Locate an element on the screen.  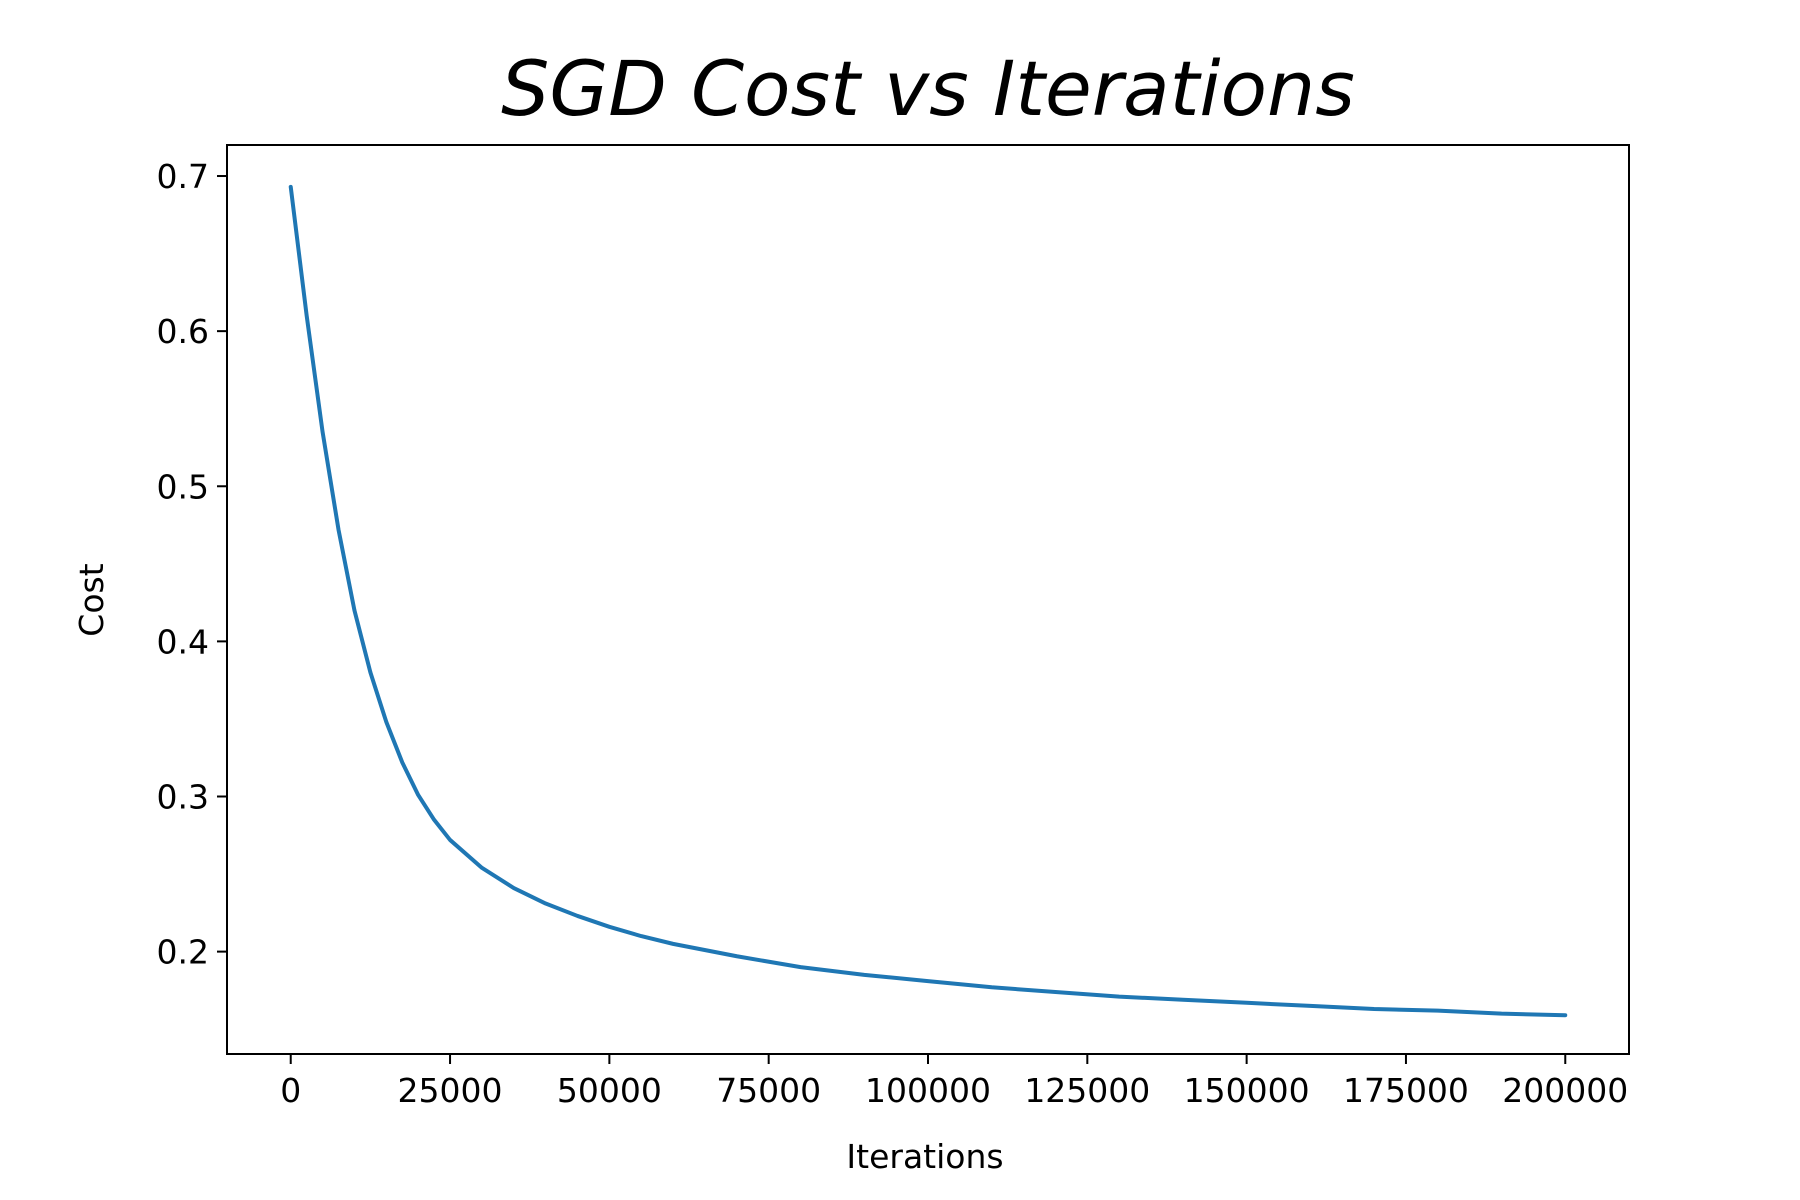
x-tick-label: 75000 is located at coordinates (768, 1090).